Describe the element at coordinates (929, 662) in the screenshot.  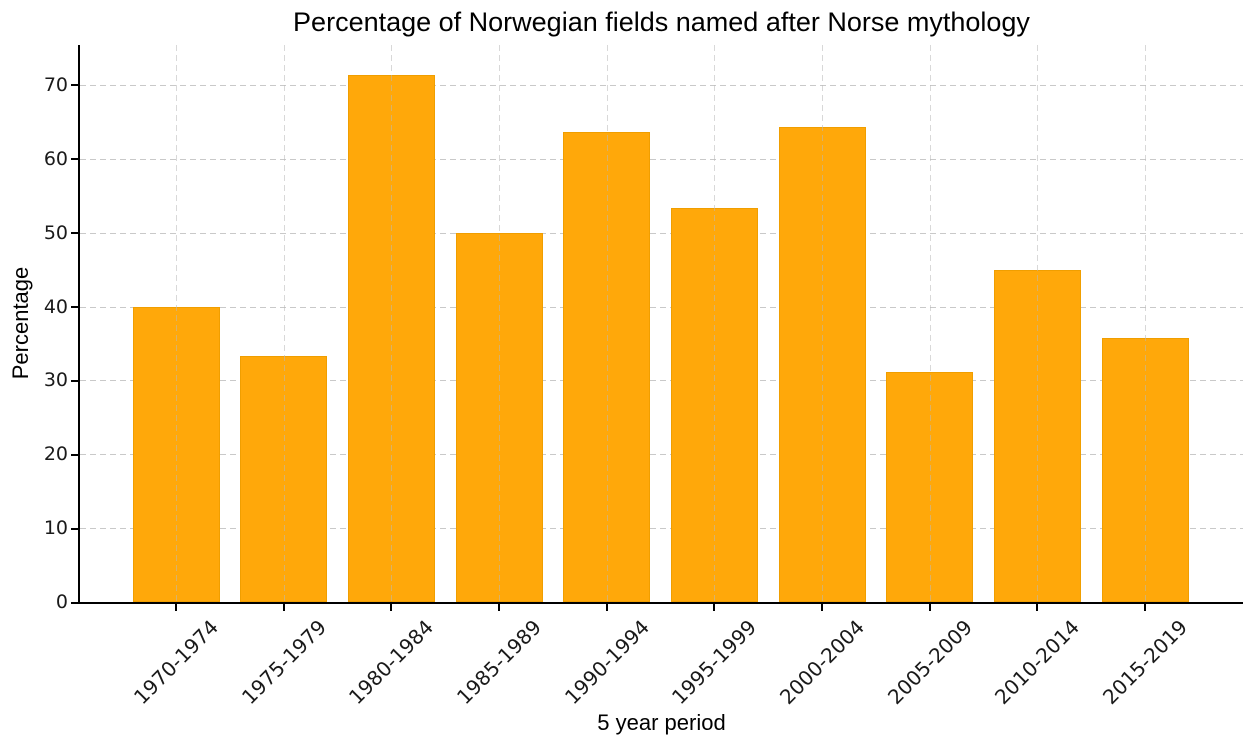
I see `x-tick-label: 2005-2009` at that location.